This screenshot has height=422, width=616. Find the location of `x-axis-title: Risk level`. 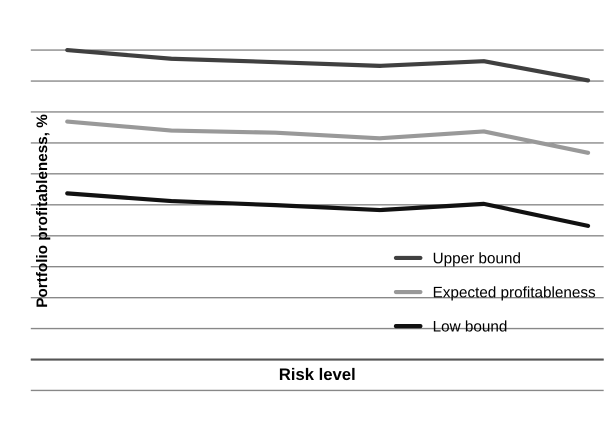

x-axis-title: Risk level is located at coordinates (317, 374).